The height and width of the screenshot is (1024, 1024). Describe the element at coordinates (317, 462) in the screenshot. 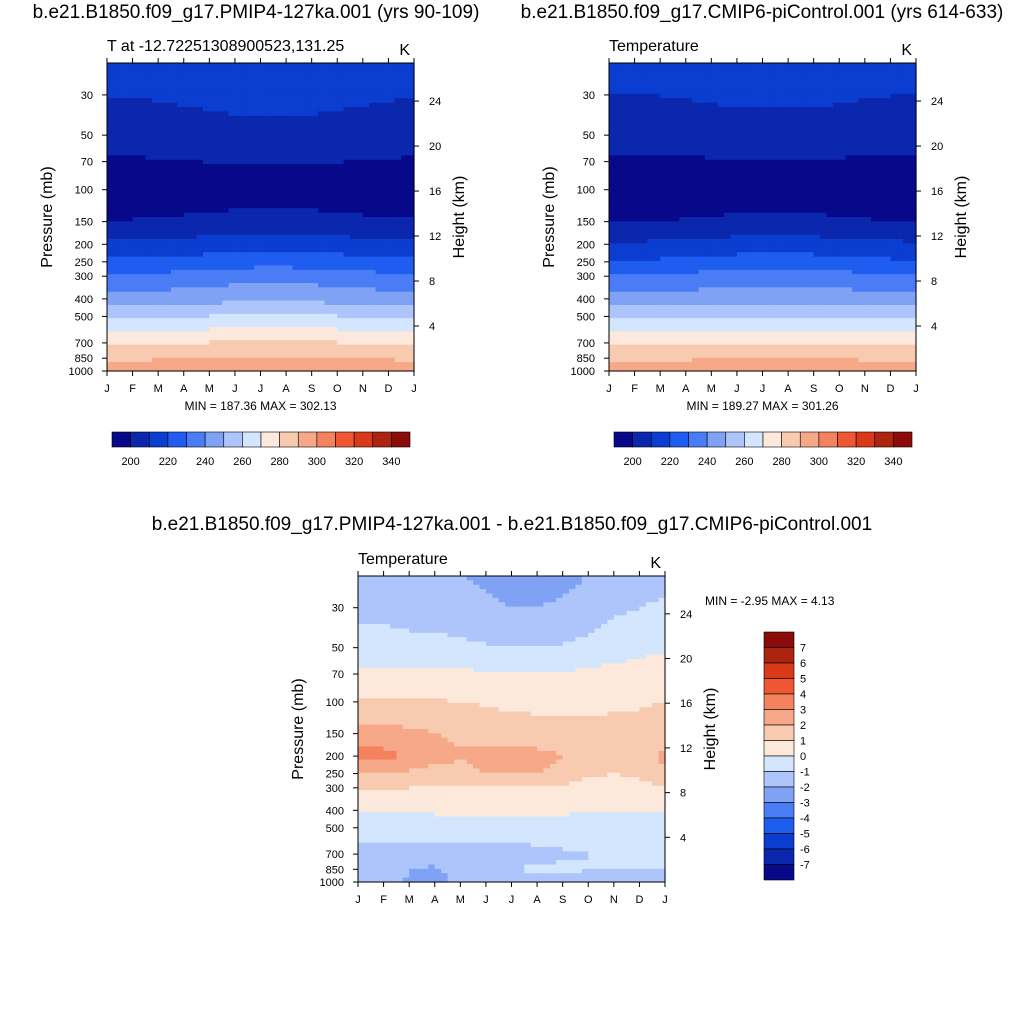

I see `colorbar-label: 300` at that location.